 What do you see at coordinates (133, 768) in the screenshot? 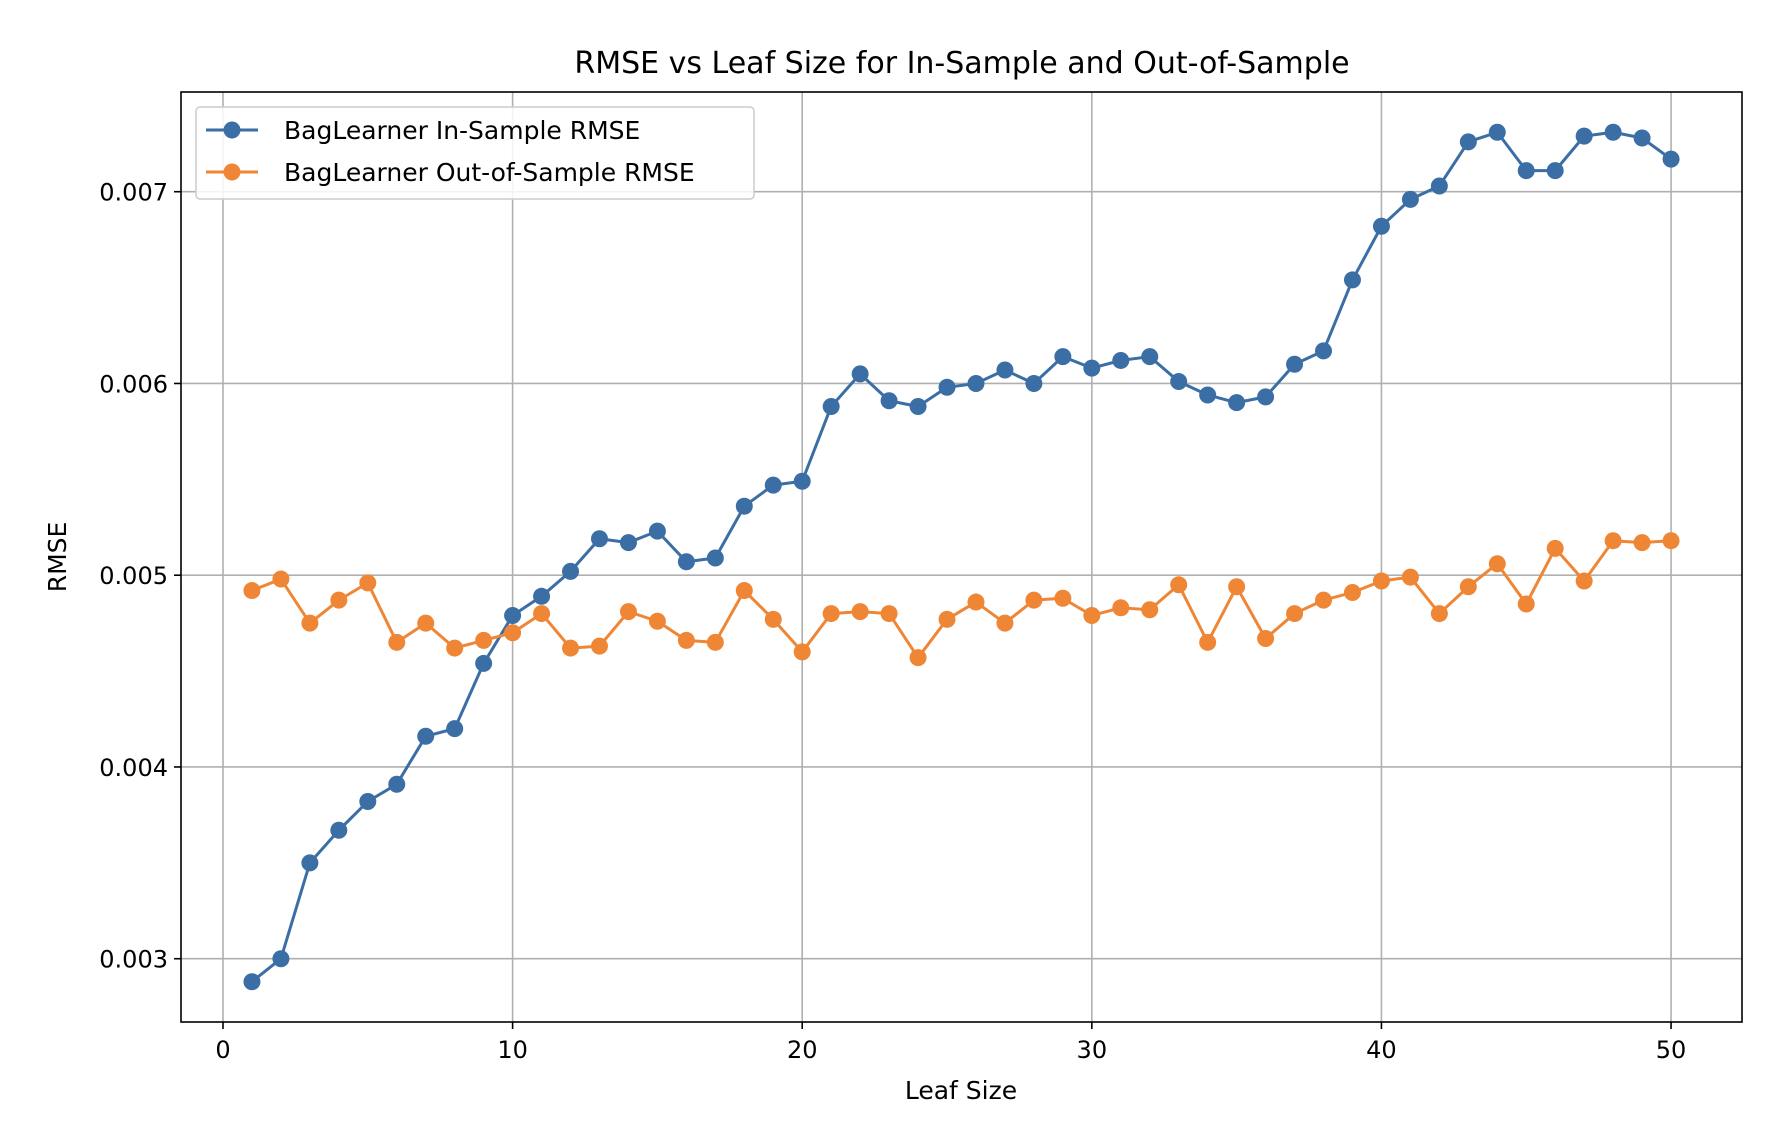
I see `y-tick-label: 0.004` at bounding box center [133, 768].